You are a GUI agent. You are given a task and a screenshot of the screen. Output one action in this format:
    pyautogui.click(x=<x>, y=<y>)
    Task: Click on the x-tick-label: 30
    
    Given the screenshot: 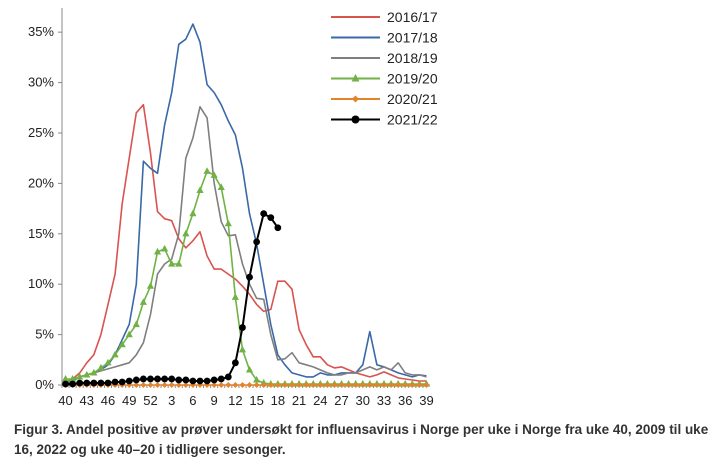 What is the action you would take?
    pyautogui.click(x=363, y=400)
    